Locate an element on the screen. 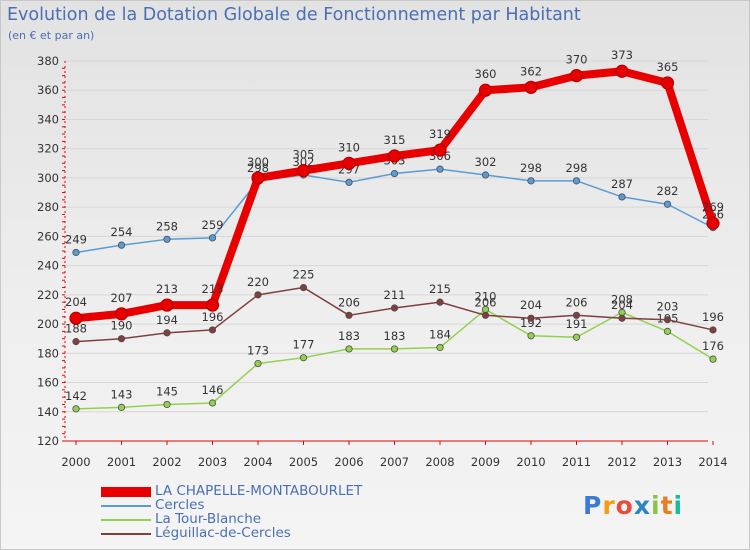 The width and height of the screenshot is (750, 550). data-label-l-guillac-de-cercles: 194 is located at coordinates (167, 320).